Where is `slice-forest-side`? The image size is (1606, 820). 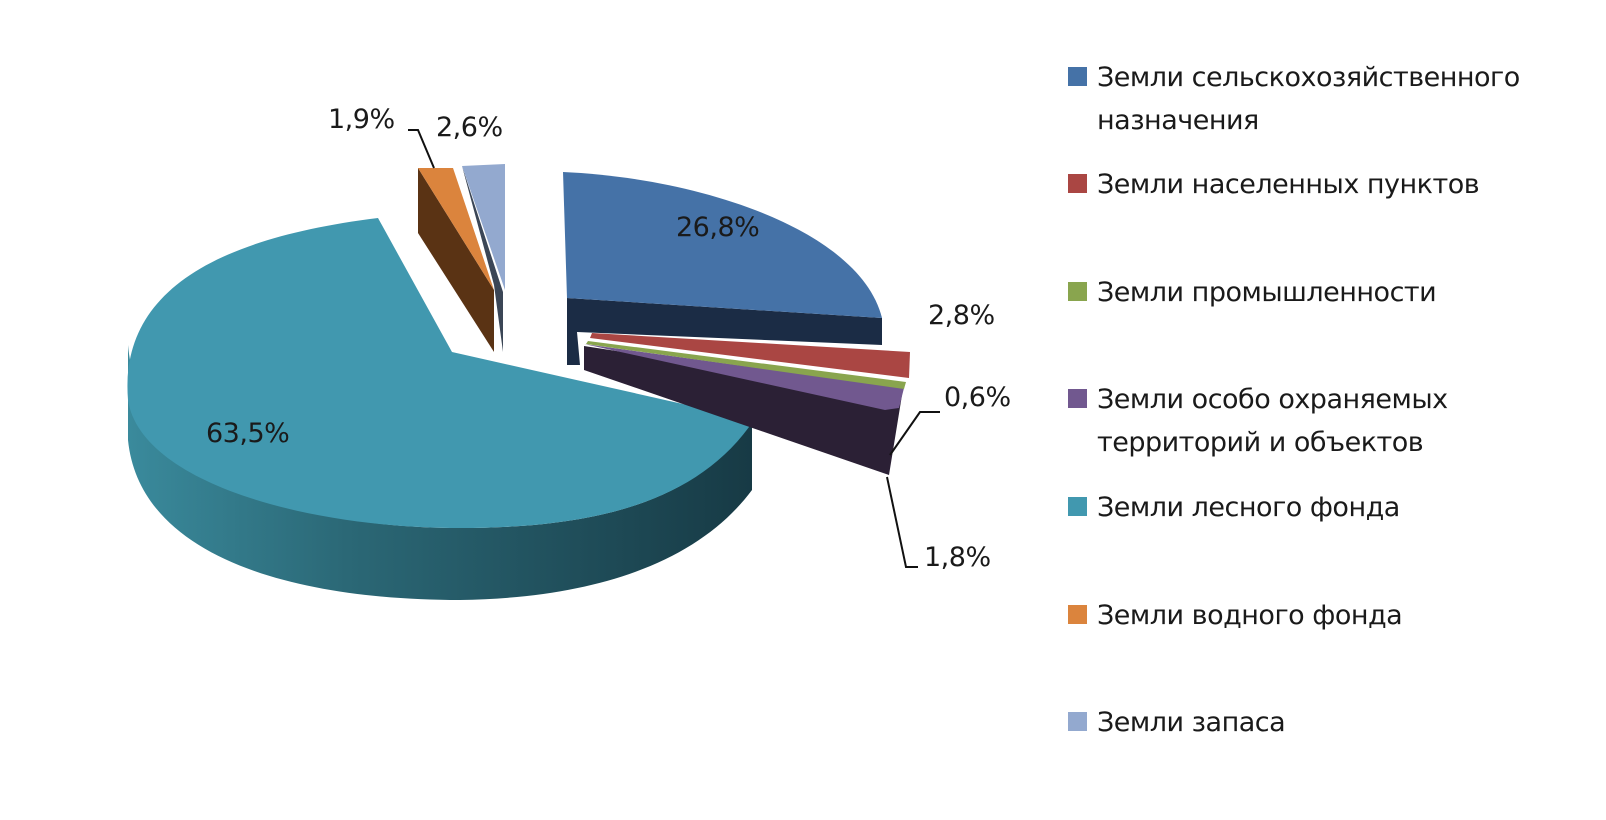
slice-forest-side is located at coordinates (440, 472).